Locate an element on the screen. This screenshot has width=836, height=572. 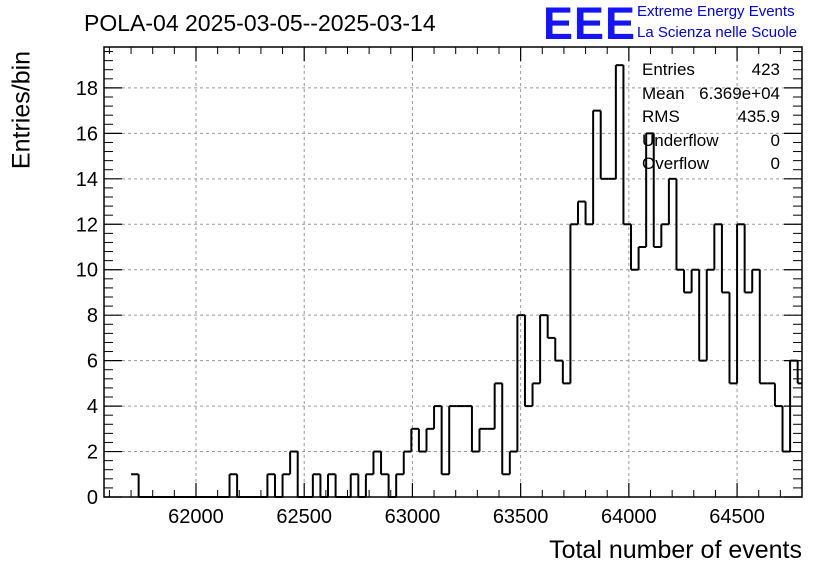
x-axis-label: Total number of events is located at coordinates (675, 550).